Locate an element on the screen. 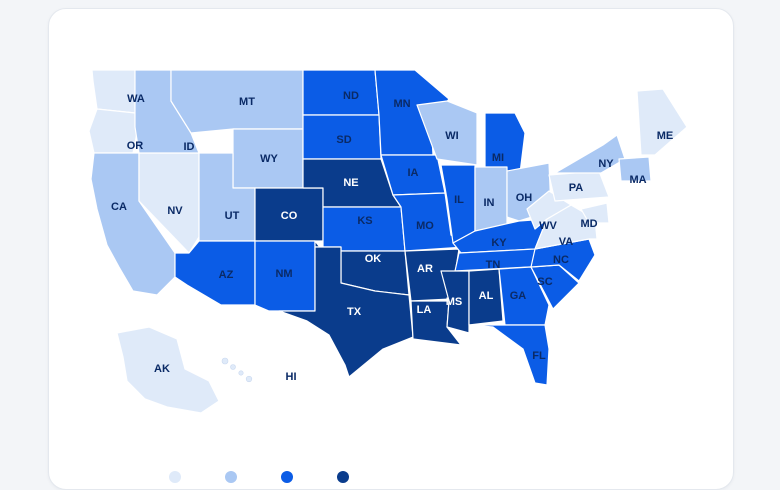 Image resolution: width=780 pixels, height=490 pixels. state-label-ut: UT is located at coordinates (232, 216).